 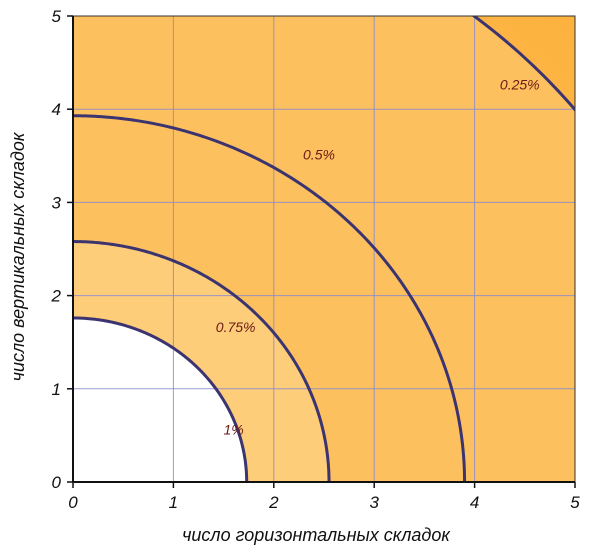 What do you see at coordinates (575, 502) in the screenshot?
I see `x-tick-label: 5` at bounding box center [575, 502].